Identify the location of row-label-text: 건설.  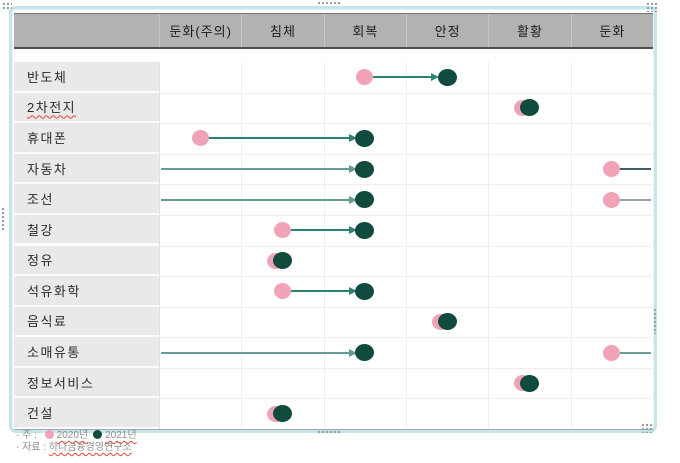
(40, 414).